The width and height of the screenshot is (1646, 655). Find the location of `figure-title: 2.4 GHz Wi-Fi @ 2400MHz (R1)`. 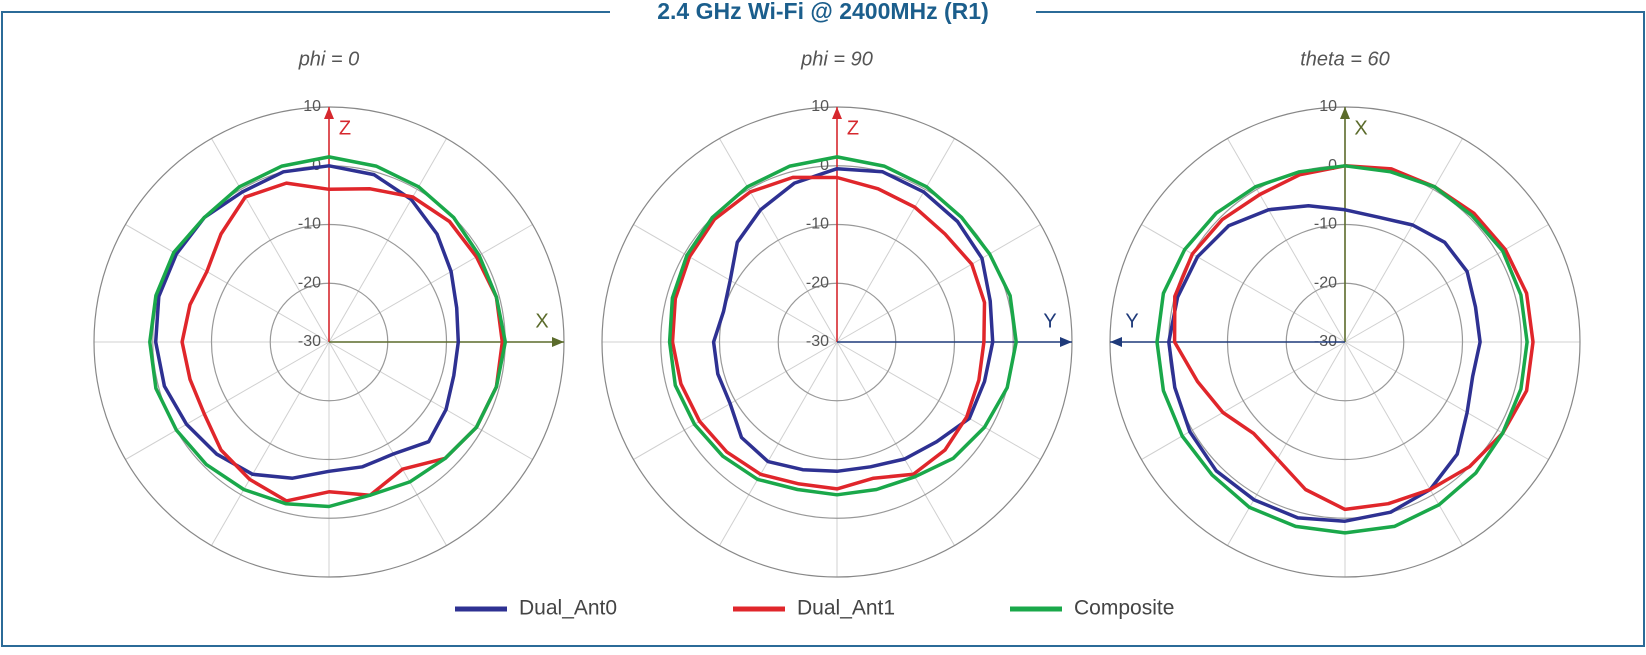

figure-title: 2.4 GHz Wi-Fi @ 2400MHz (R1) is located at coordinates (823, 12).